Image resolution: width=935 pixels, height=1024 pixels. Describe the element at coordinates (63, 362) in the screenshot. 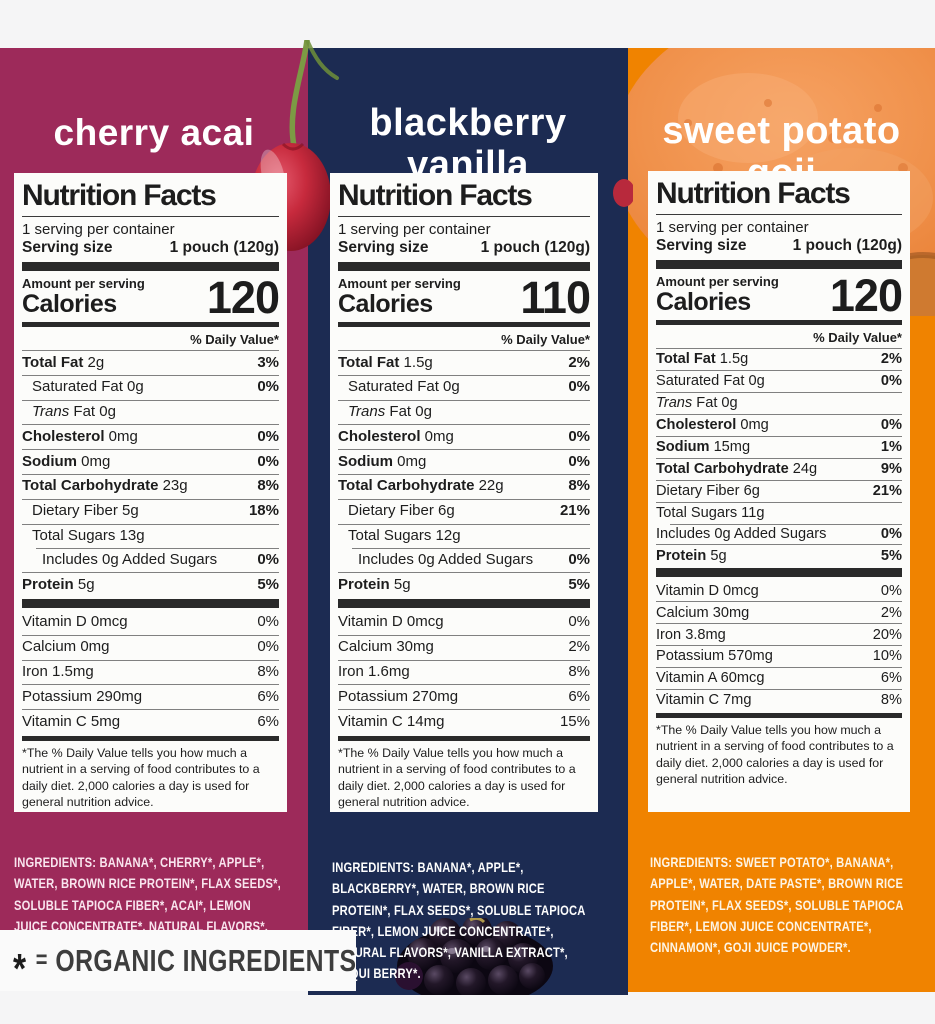

I see `nutrient-label: Total Fat 2g` at that location.